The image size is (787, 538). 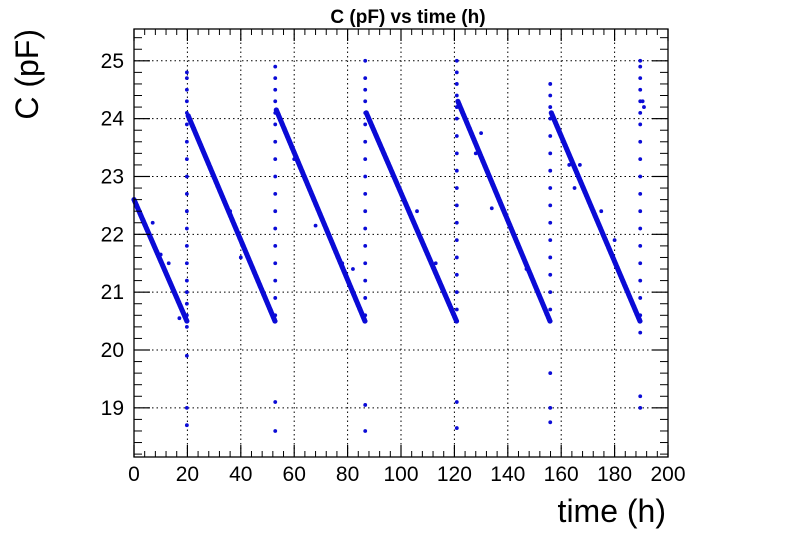 What do you see at coordinates (112, 408) in the screenshot?
I see `y-tick-label: 19` at bounding box center [112, 408].